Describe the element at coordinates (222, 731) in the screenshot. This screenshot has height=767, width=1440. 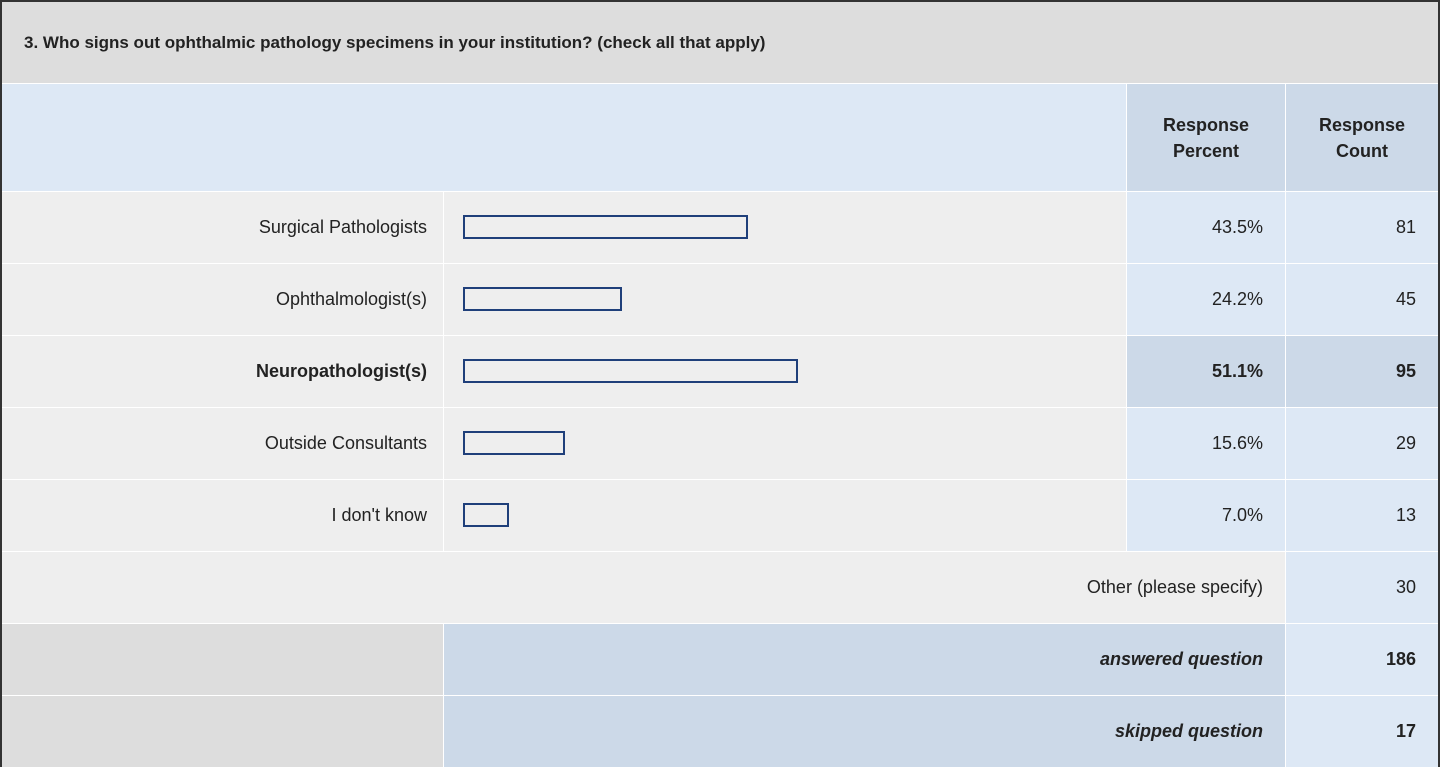
I see `skipped-blank` at that location.